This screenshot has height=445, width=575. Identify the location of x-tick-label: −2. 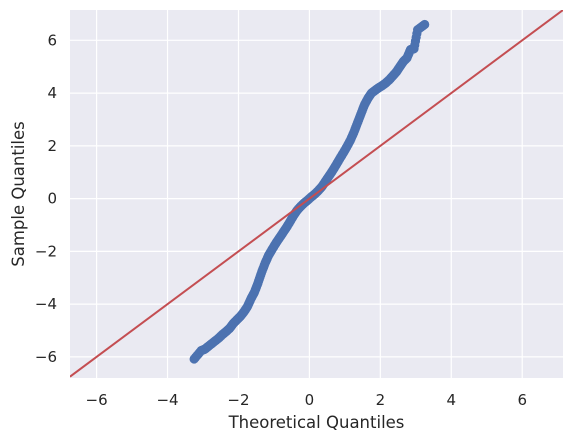
(238, 400).